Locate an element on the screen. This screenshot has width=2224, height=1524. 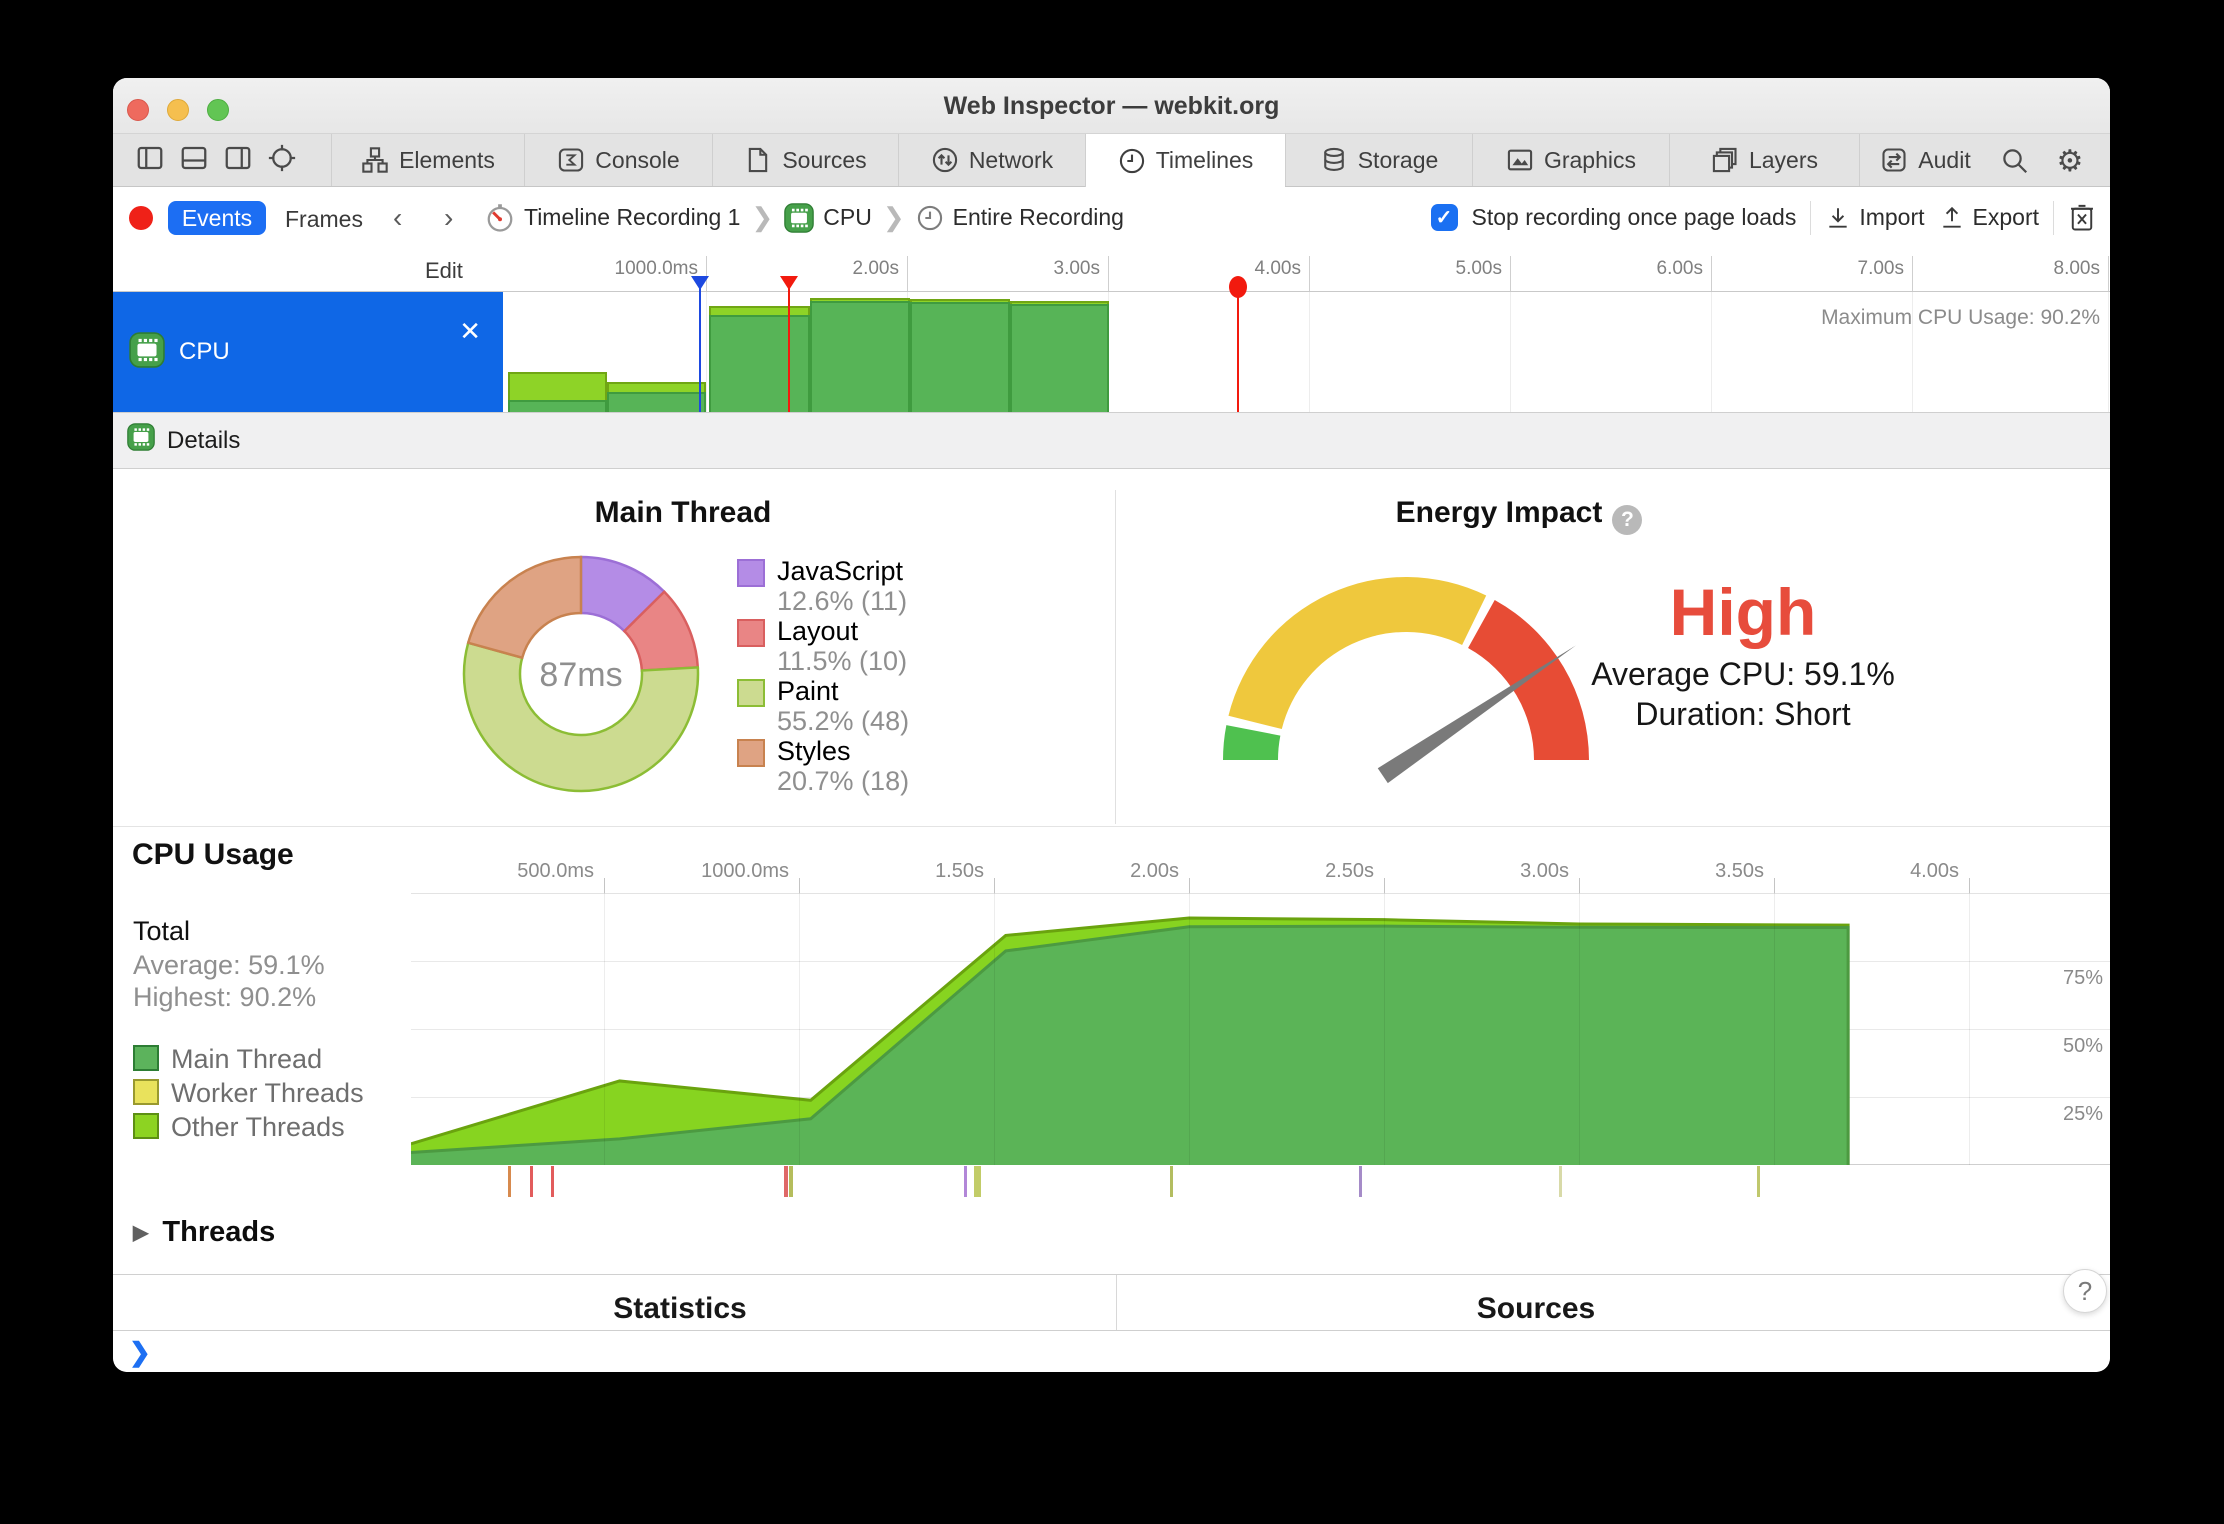
dock-bottom-icon is located at coordinates (194, 160).